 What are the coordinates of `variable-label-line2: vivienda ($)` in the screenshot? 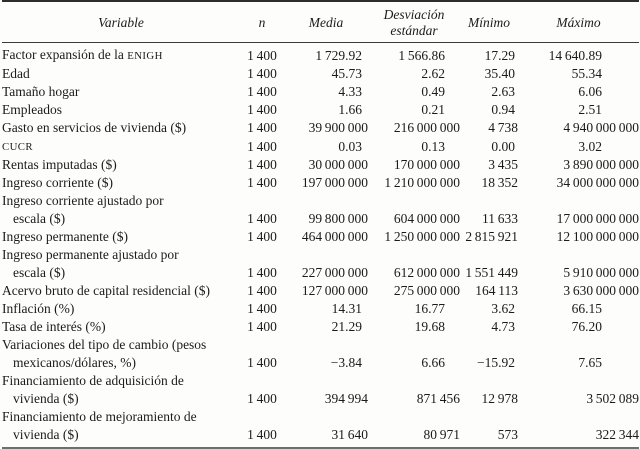 It's located at (46, 398).